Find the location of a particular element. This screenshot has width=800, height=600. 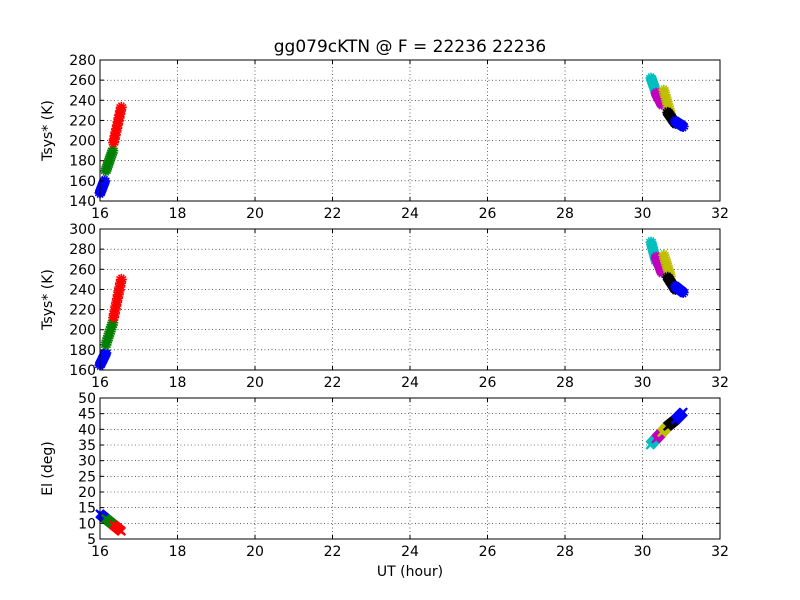

chart-title: gg079cKTN @ F = 22236 22236 is located at coordinates (410, 47).